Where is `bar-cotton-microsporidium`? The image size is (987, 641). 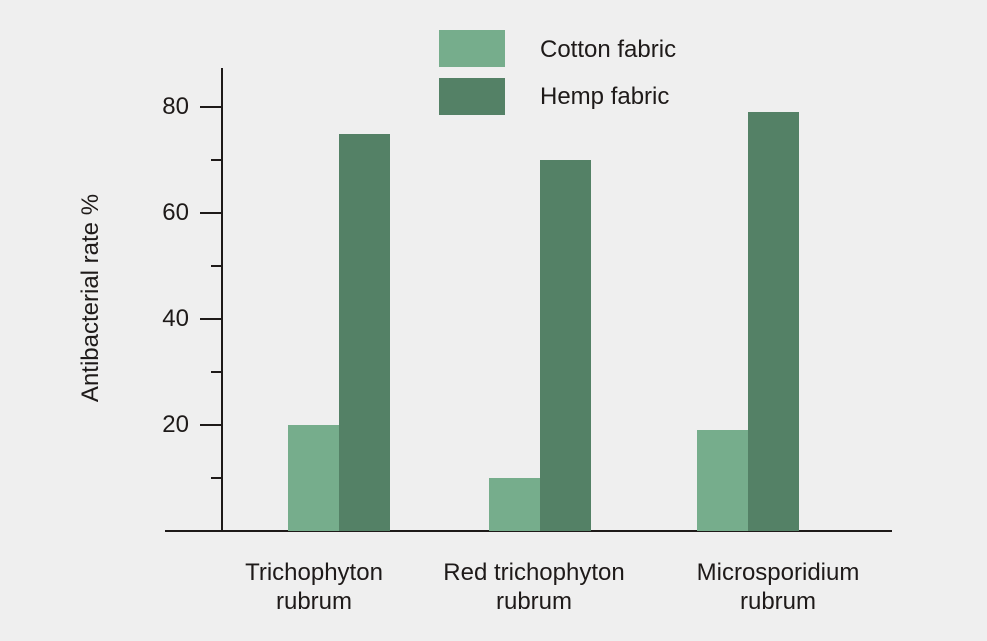 bar-cotton-microsporidium is located at coordinates (722, 480).